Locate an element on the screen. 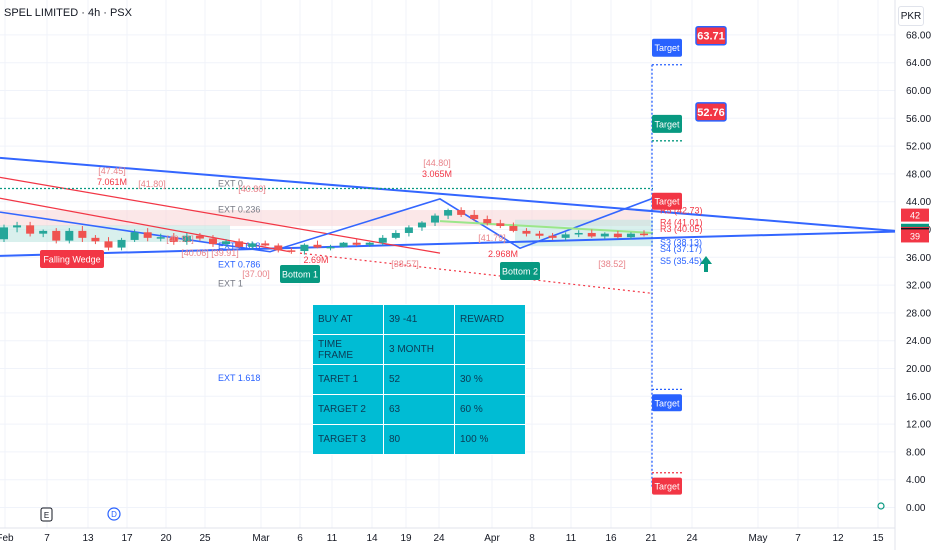 This screenshot has height=550, width=932. symbol-title: SPEL LIMITED · 4h · PSX is located at coordinates (68, 13).